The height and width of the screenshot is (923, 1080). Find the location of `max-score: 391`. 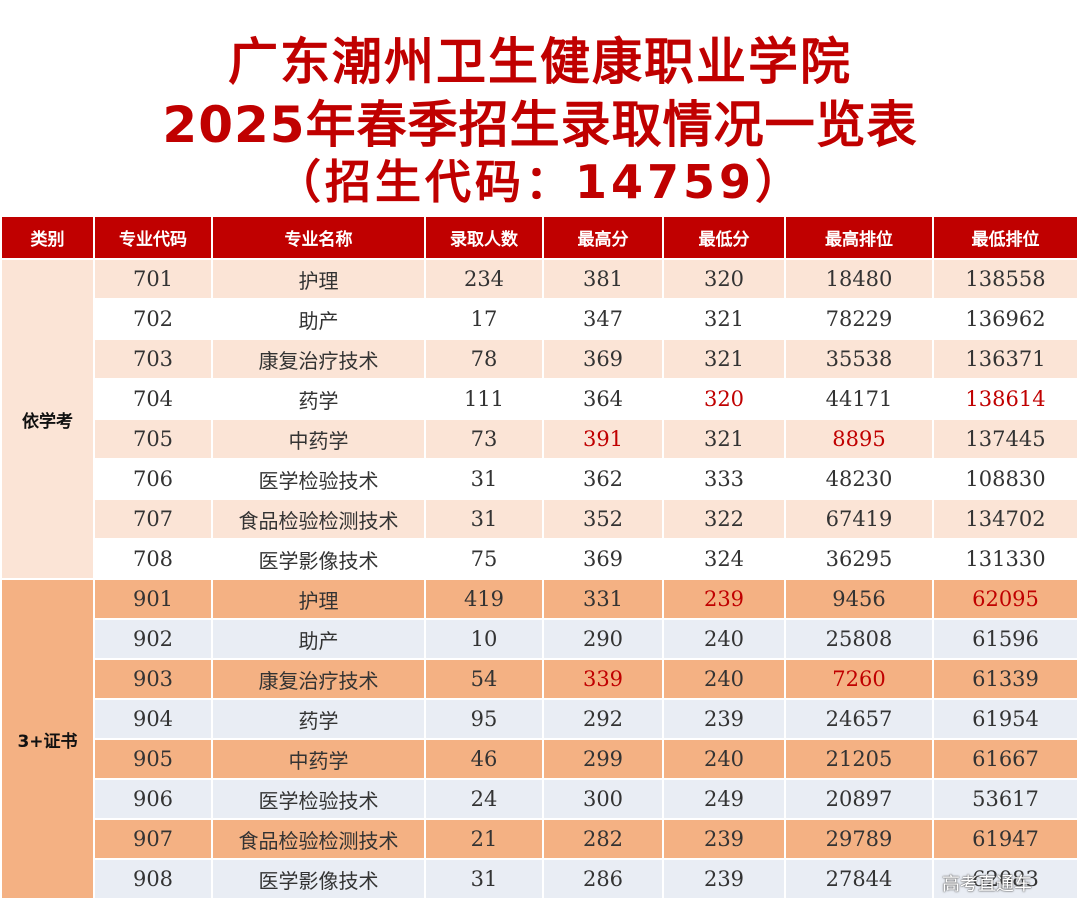

max-score: 391 is located at coordinates (603, 439).